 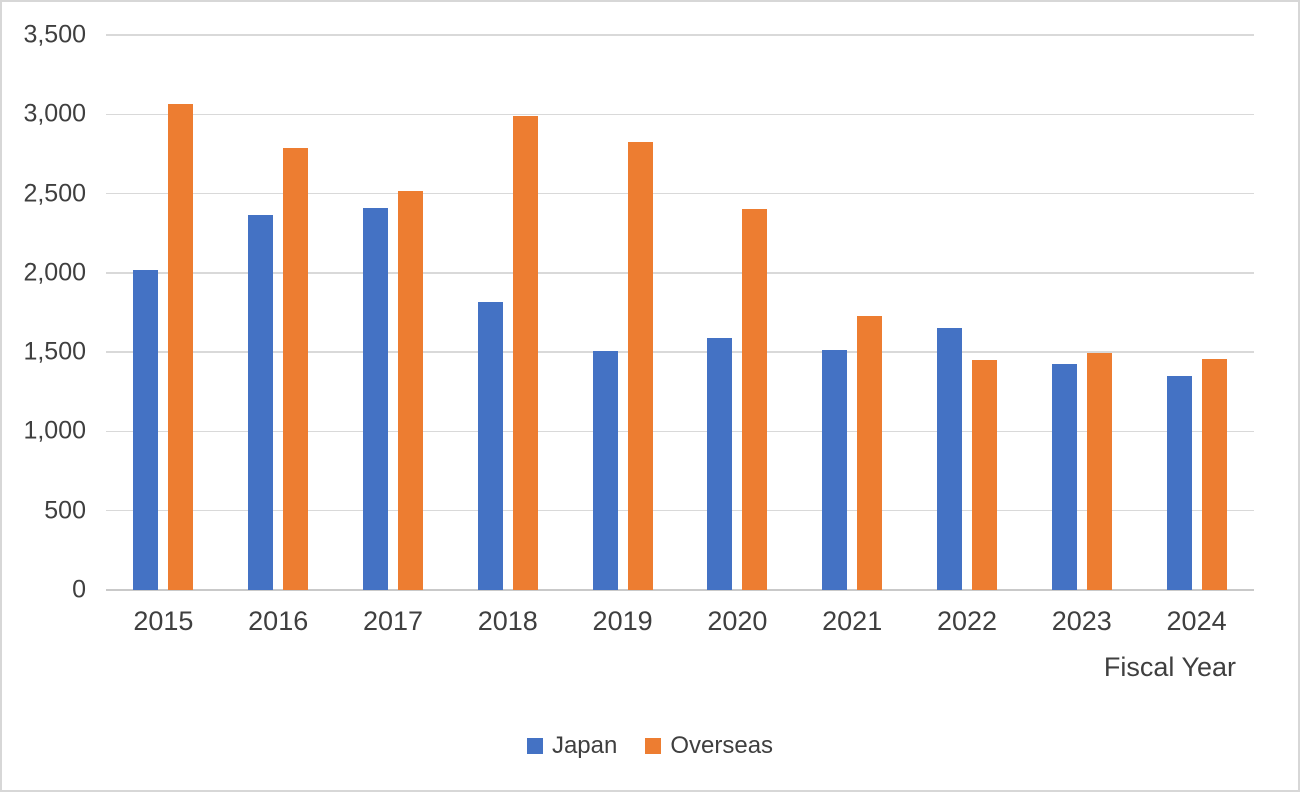 What do you see at coordinates (54, 113) in the screenshot?
I see `y-tick-label-3000: 3,000` at bounding box center [54, 113].